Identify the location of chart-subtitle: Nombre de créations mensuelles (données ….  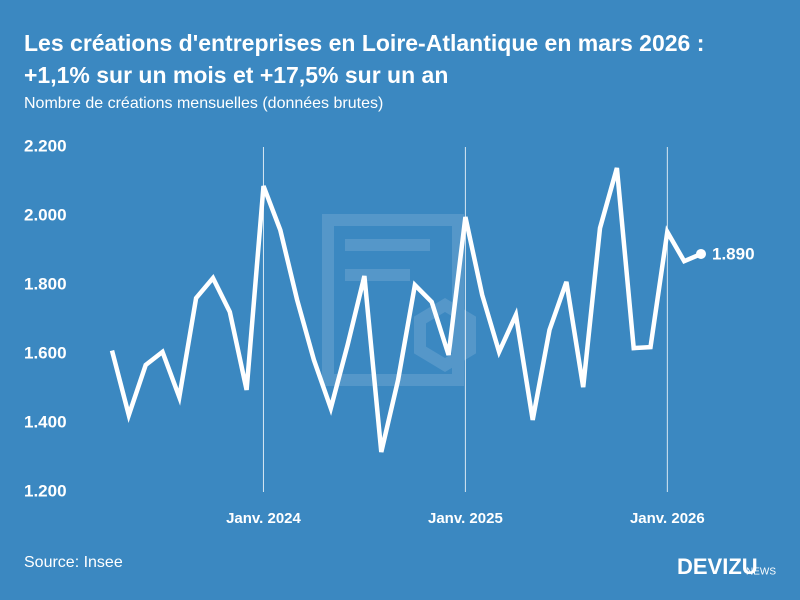
(203, 103).